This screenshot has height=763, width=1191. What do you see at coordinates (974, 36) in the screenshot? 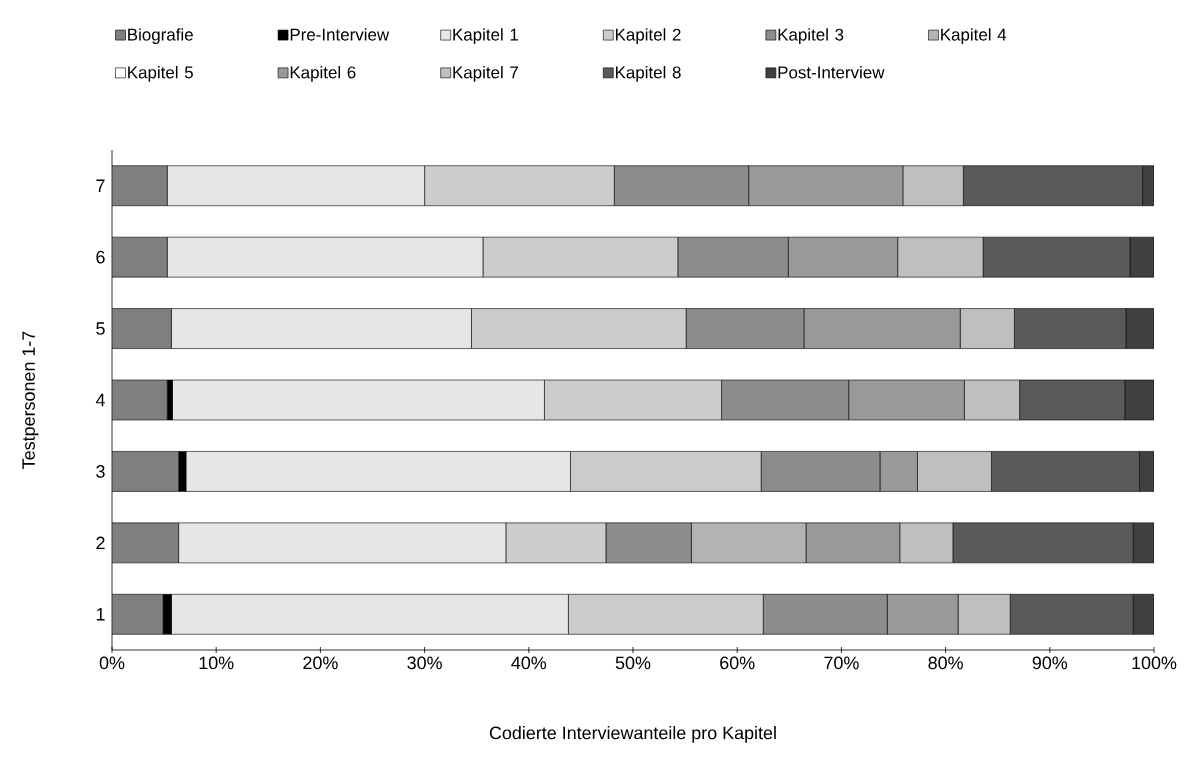
I see `legend-label: Kapitel 4` at bounding box center [974, 36].